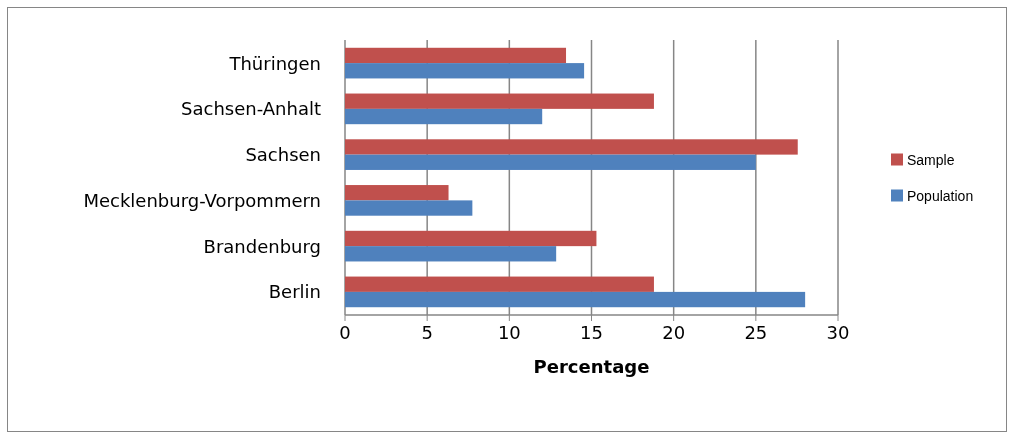 This screenshot has height=439, width=1014. Describe the element at coordinates (202, 200) in the screenshot. I see `y-tick-label: Mecklenburg-Vorpommern` at that location.